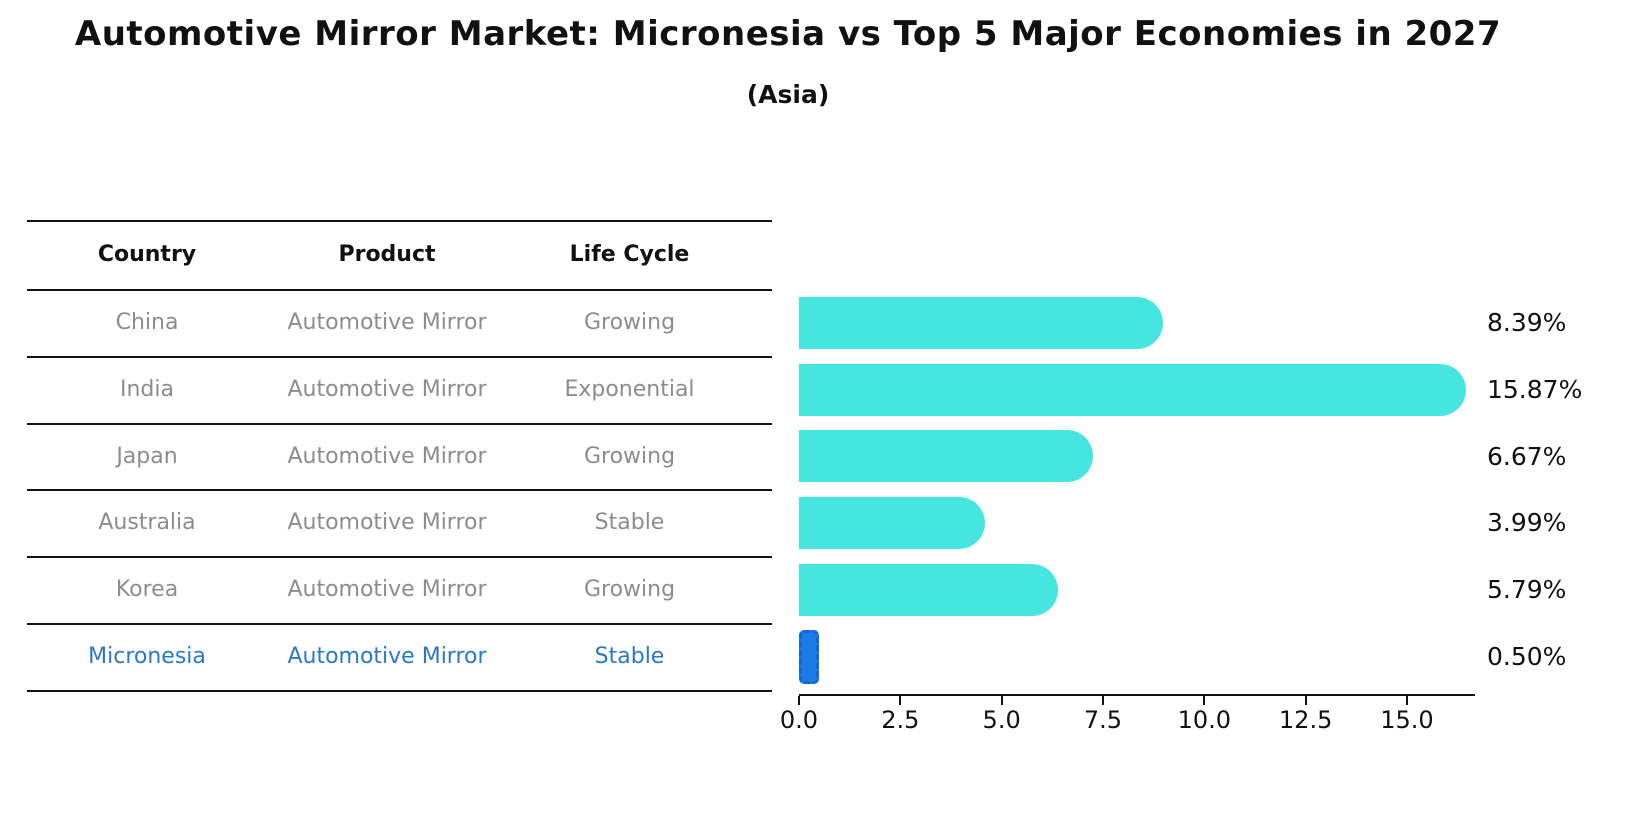 The image size is (1629, 823). Describe the element at coordinates (1527, 522) in the screenshot. I see `value-label-australia: 3.99%` at that location.